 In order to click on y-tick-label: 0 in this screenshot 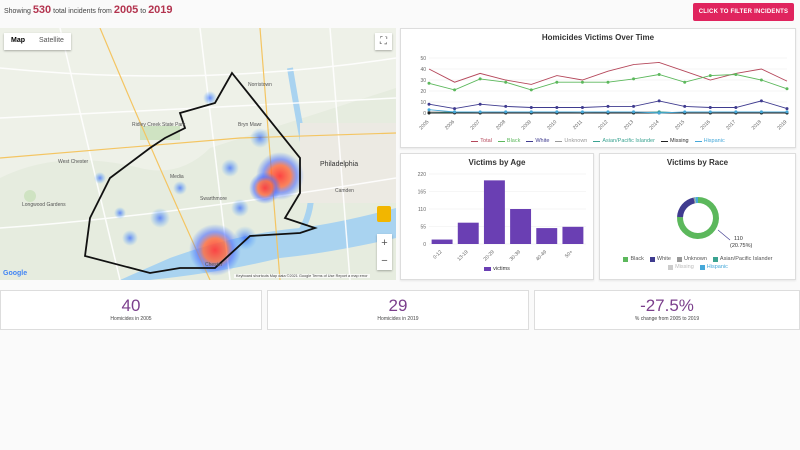, I will do `click(424, 245)`.